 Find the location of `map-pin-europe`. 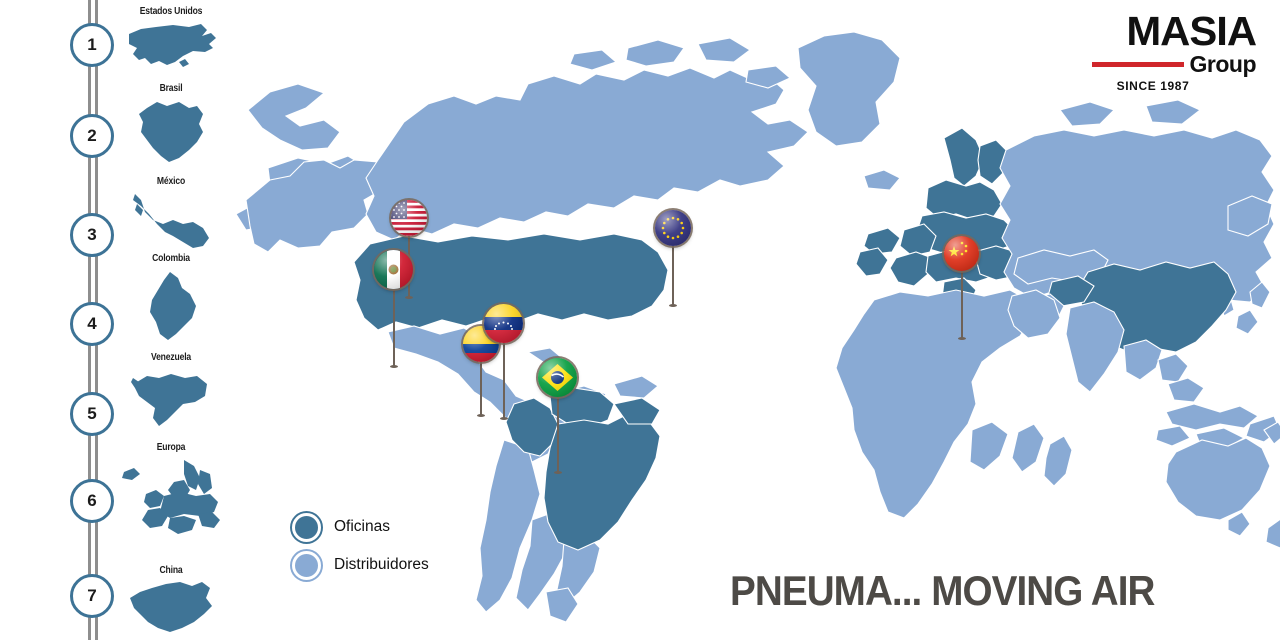

map-pin-europe is located at coordinates (673, 258).